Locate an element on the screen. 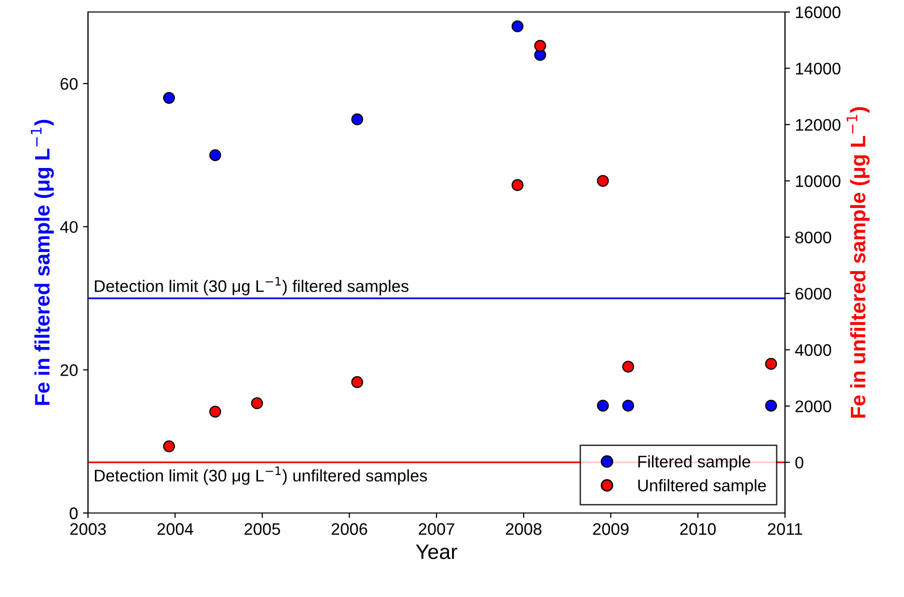  x-tick-label: 2011 is located at coordinates (785, 529).